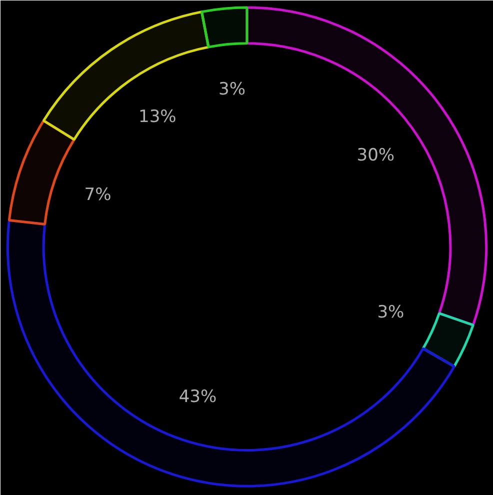 This screenshot has height=495, width=493. I want to click on data-label: 30%, so click(375, 155).